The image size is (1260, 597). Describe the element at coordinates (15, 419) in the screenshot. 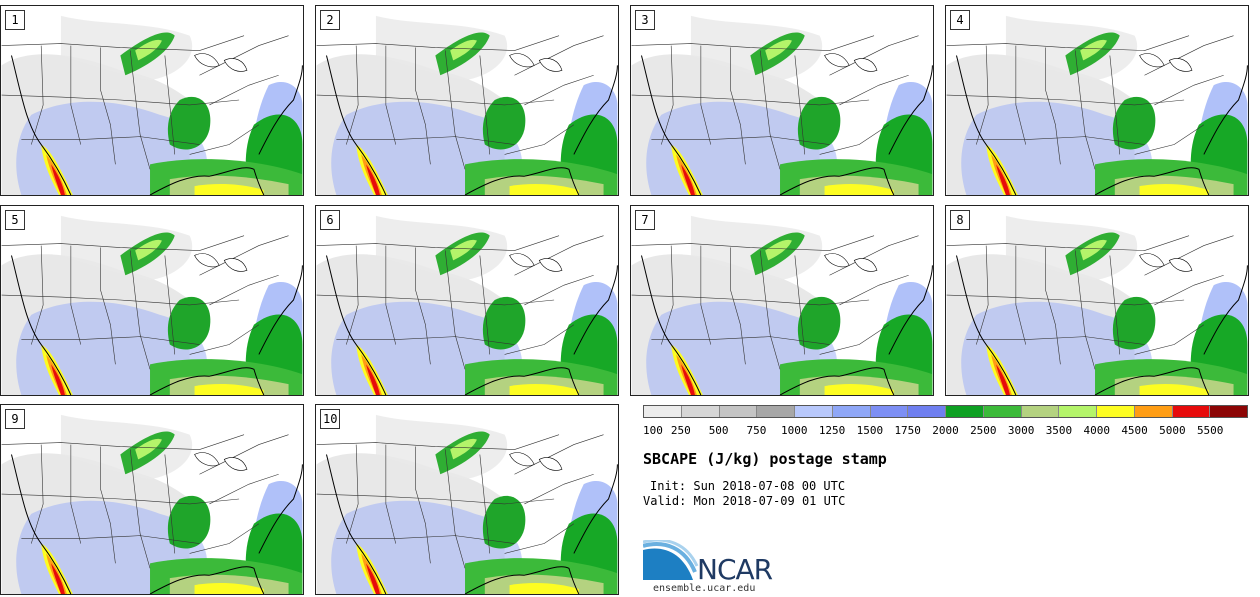

I see `member-number: 9` at that location.